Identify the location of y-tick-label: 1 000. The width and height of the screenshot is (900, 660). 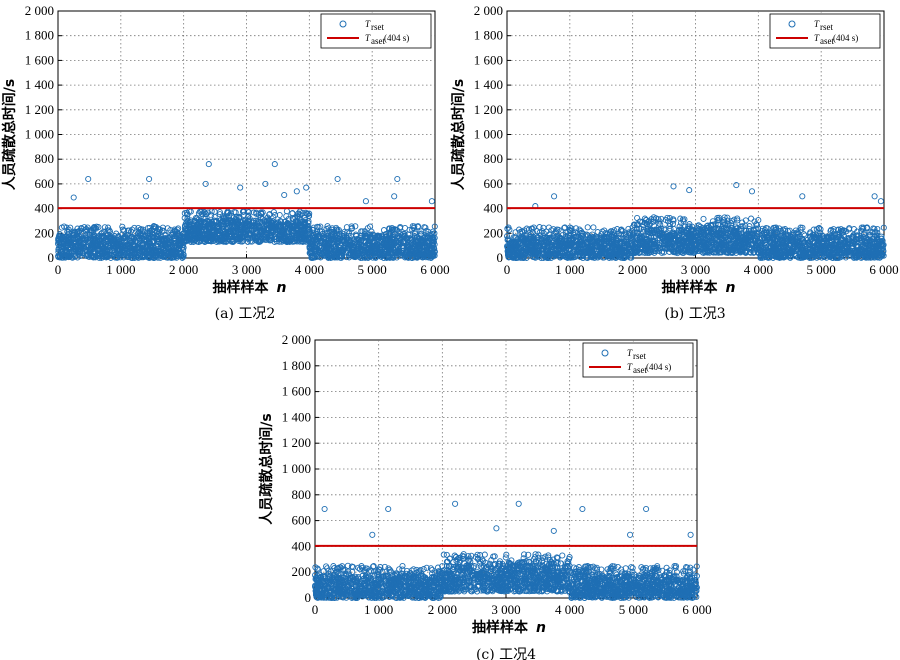
(488, 134).